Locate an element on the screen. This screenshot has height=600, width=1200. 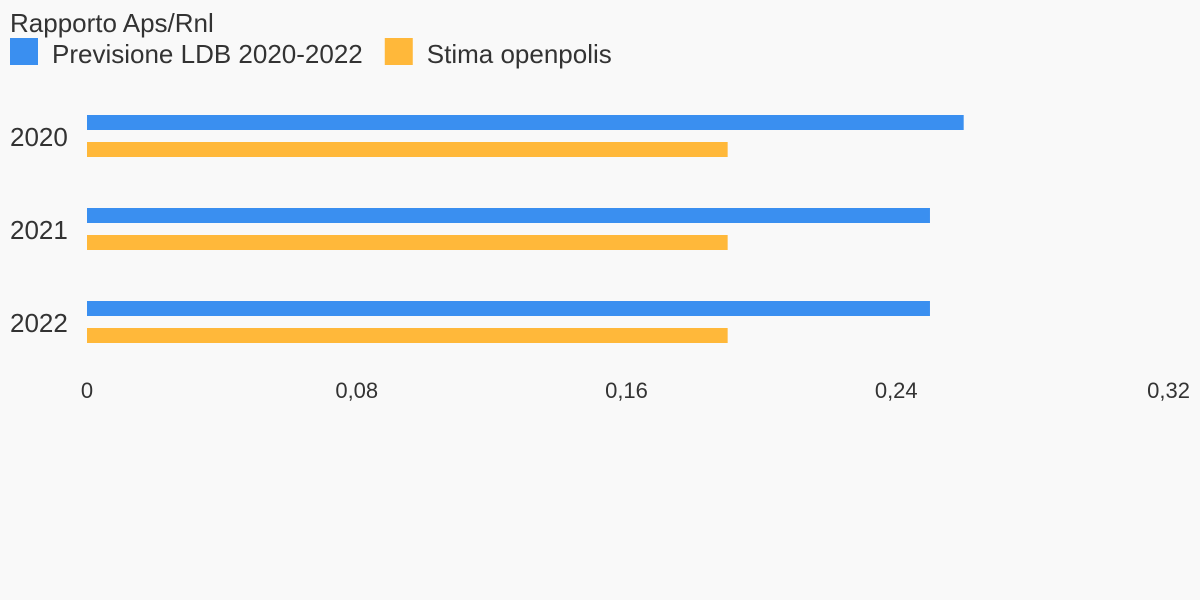
category-label-2022: 2022 is located at coordinates (39, 323).